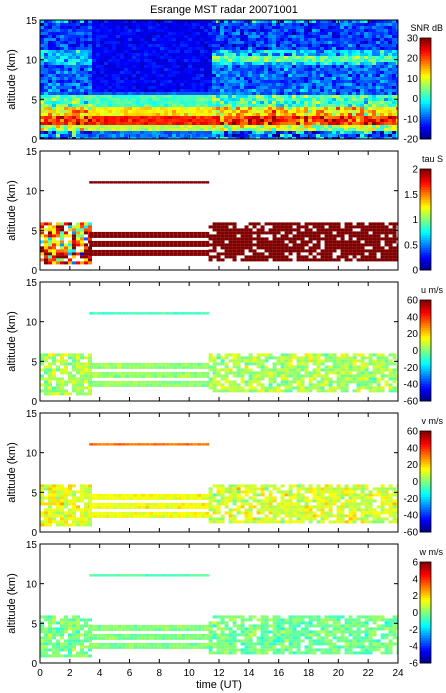 The width and height of the screenshot is (446, 693). Describe the element at coordinates (279, 673) in the screenshot. I see `x-tick-label: 16` at that location.